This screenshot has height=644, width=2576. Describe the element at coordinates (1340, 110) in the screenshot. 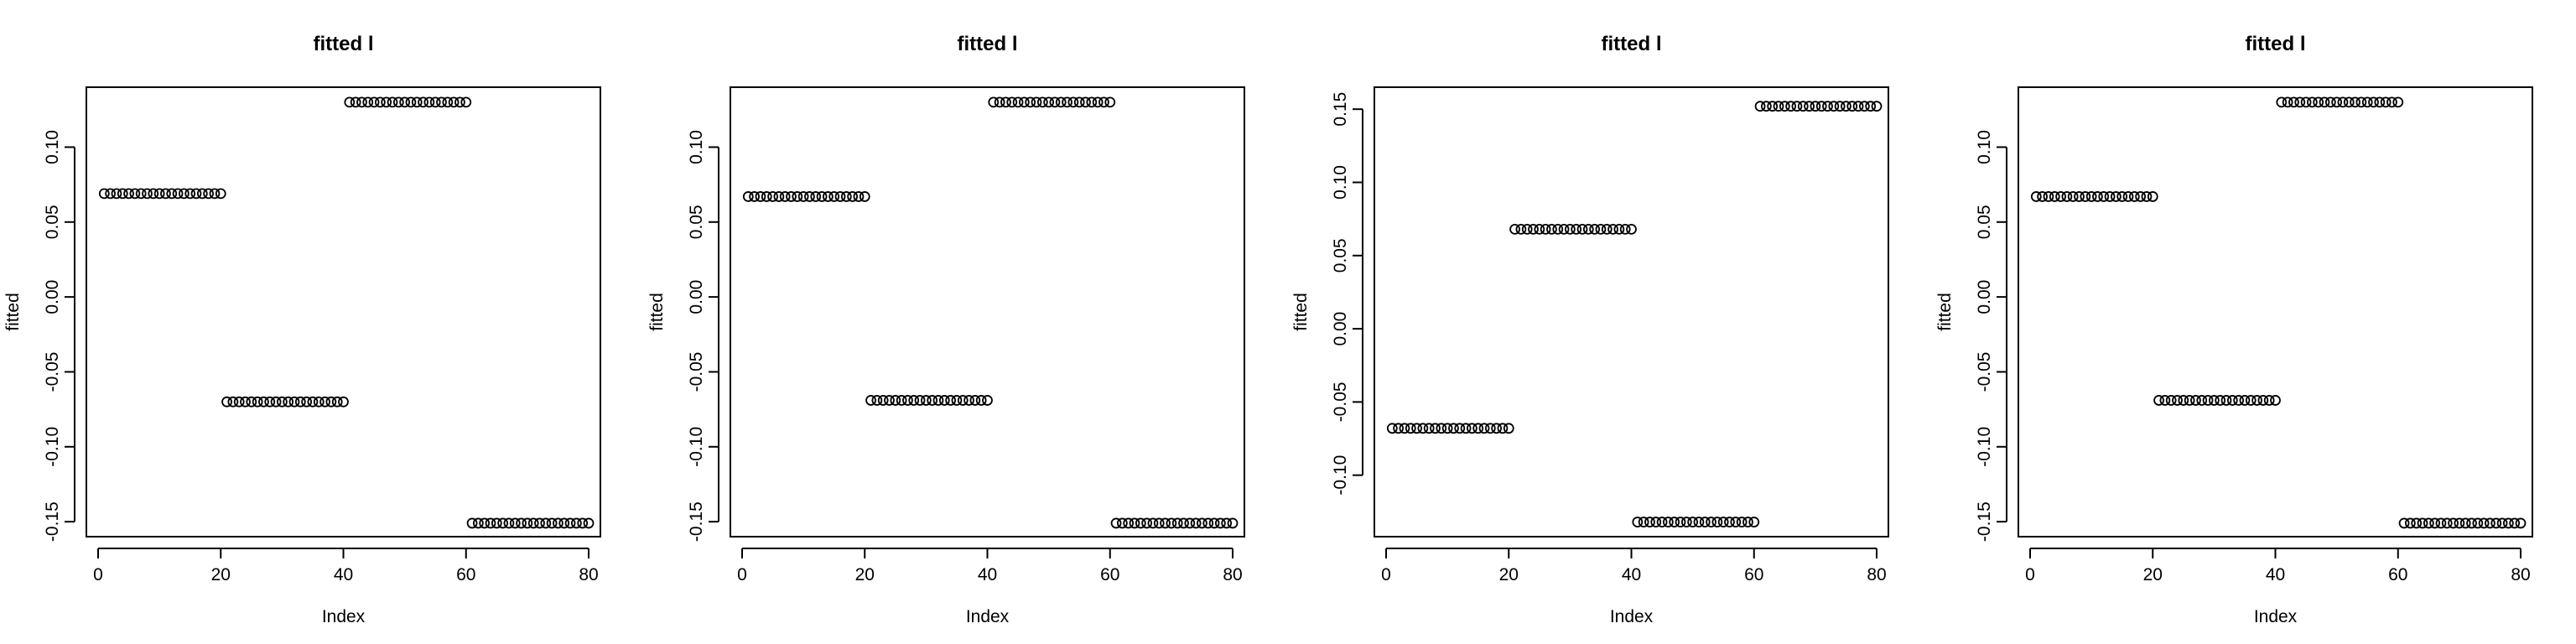

I see `y-tick-label: 0.15` at that location.